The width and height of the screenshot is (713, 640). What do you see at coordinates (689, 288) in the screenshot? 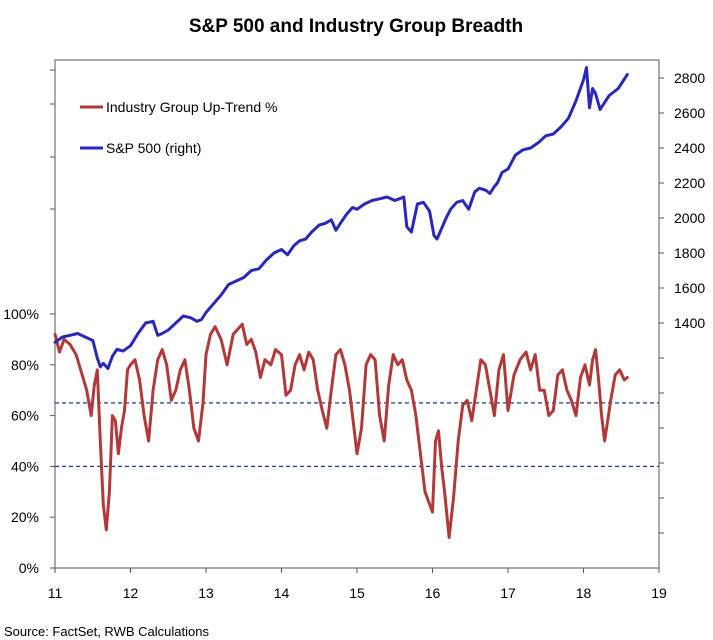
I see `right-tick-label: 1600` at bounding box center [689, 288].